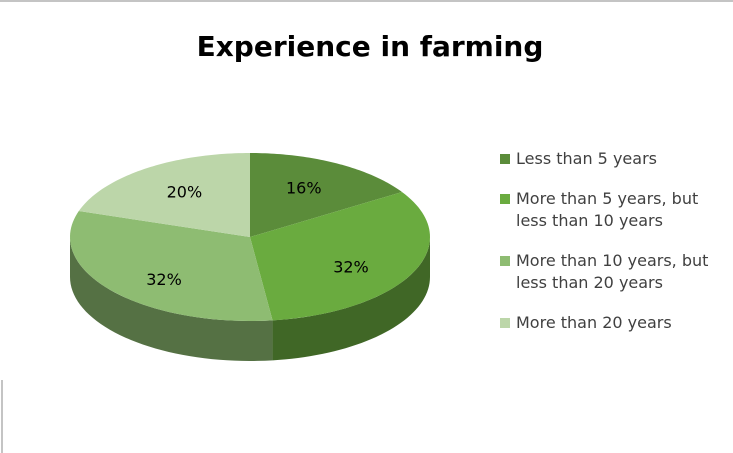 This screenshot has height=453, width=733. What do you see at coordinates (586, 158) in the screenshot?
I see `legend-label: Less than 5 years` at bounding box center [586, 158].